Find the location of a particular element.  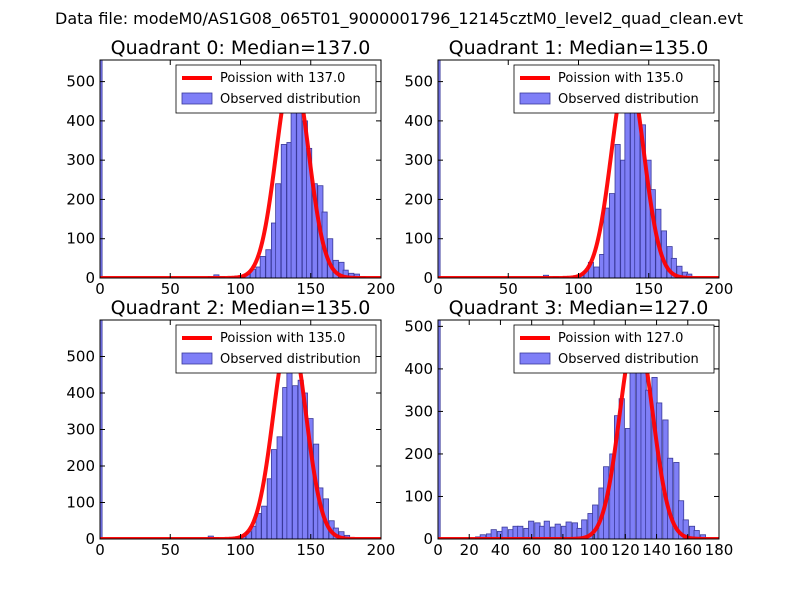

legend: Poission with 127.0 Observed distribution is located at coordinates (614, 349).